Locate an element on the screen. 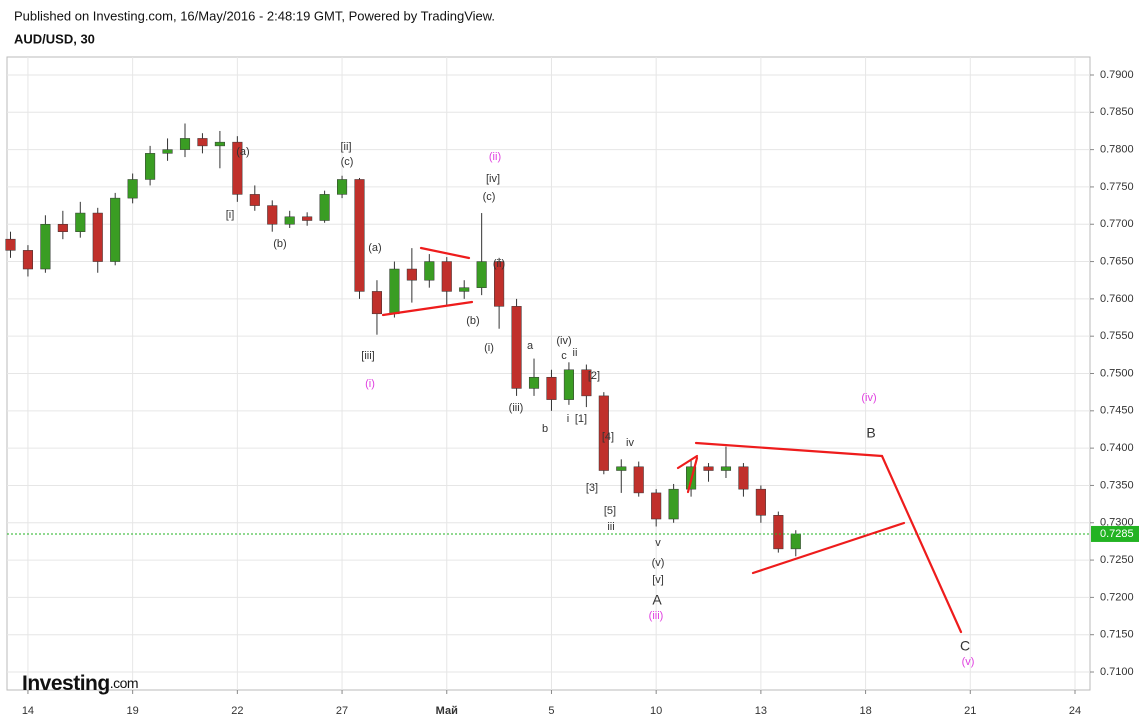 This screenshot has height=724, width=1145. wave-label: iv is located at coordinates (630, 443).